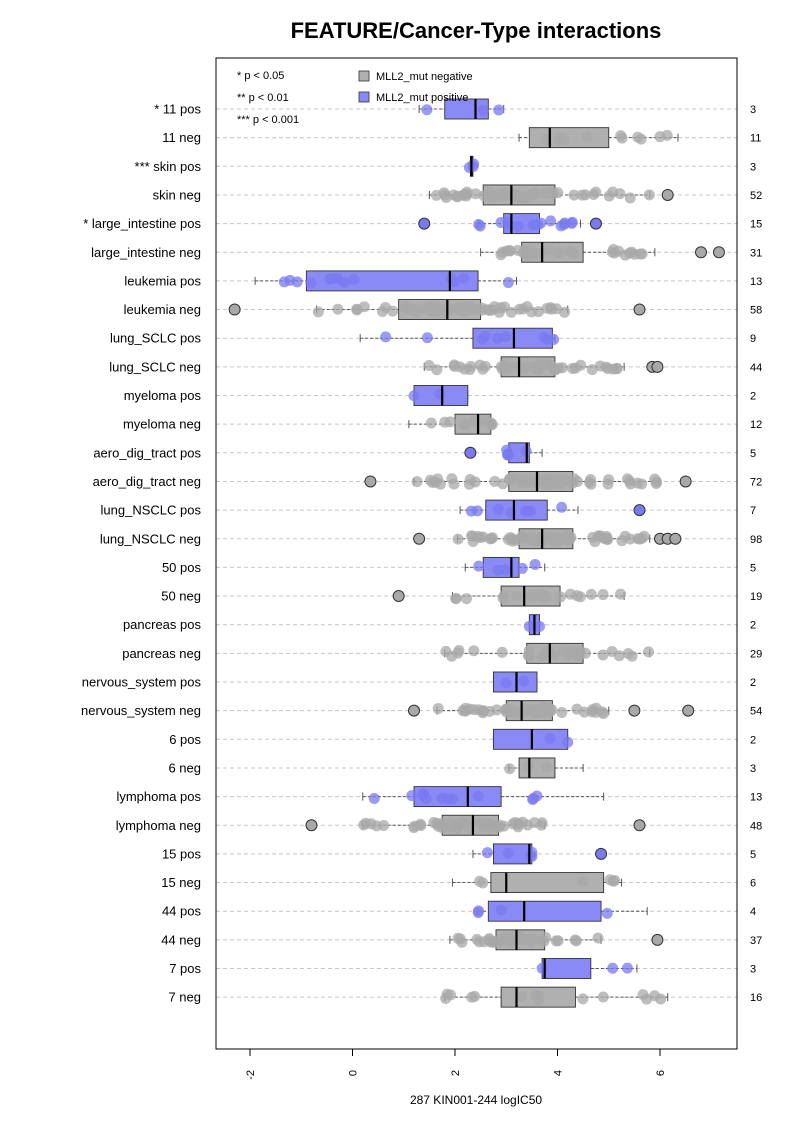 The image size is (793, 1122). What do you see at coordinates (456, 1073) in the screenshot?
I see `x-tick-label: 2` at bounding box center [456, 1073].